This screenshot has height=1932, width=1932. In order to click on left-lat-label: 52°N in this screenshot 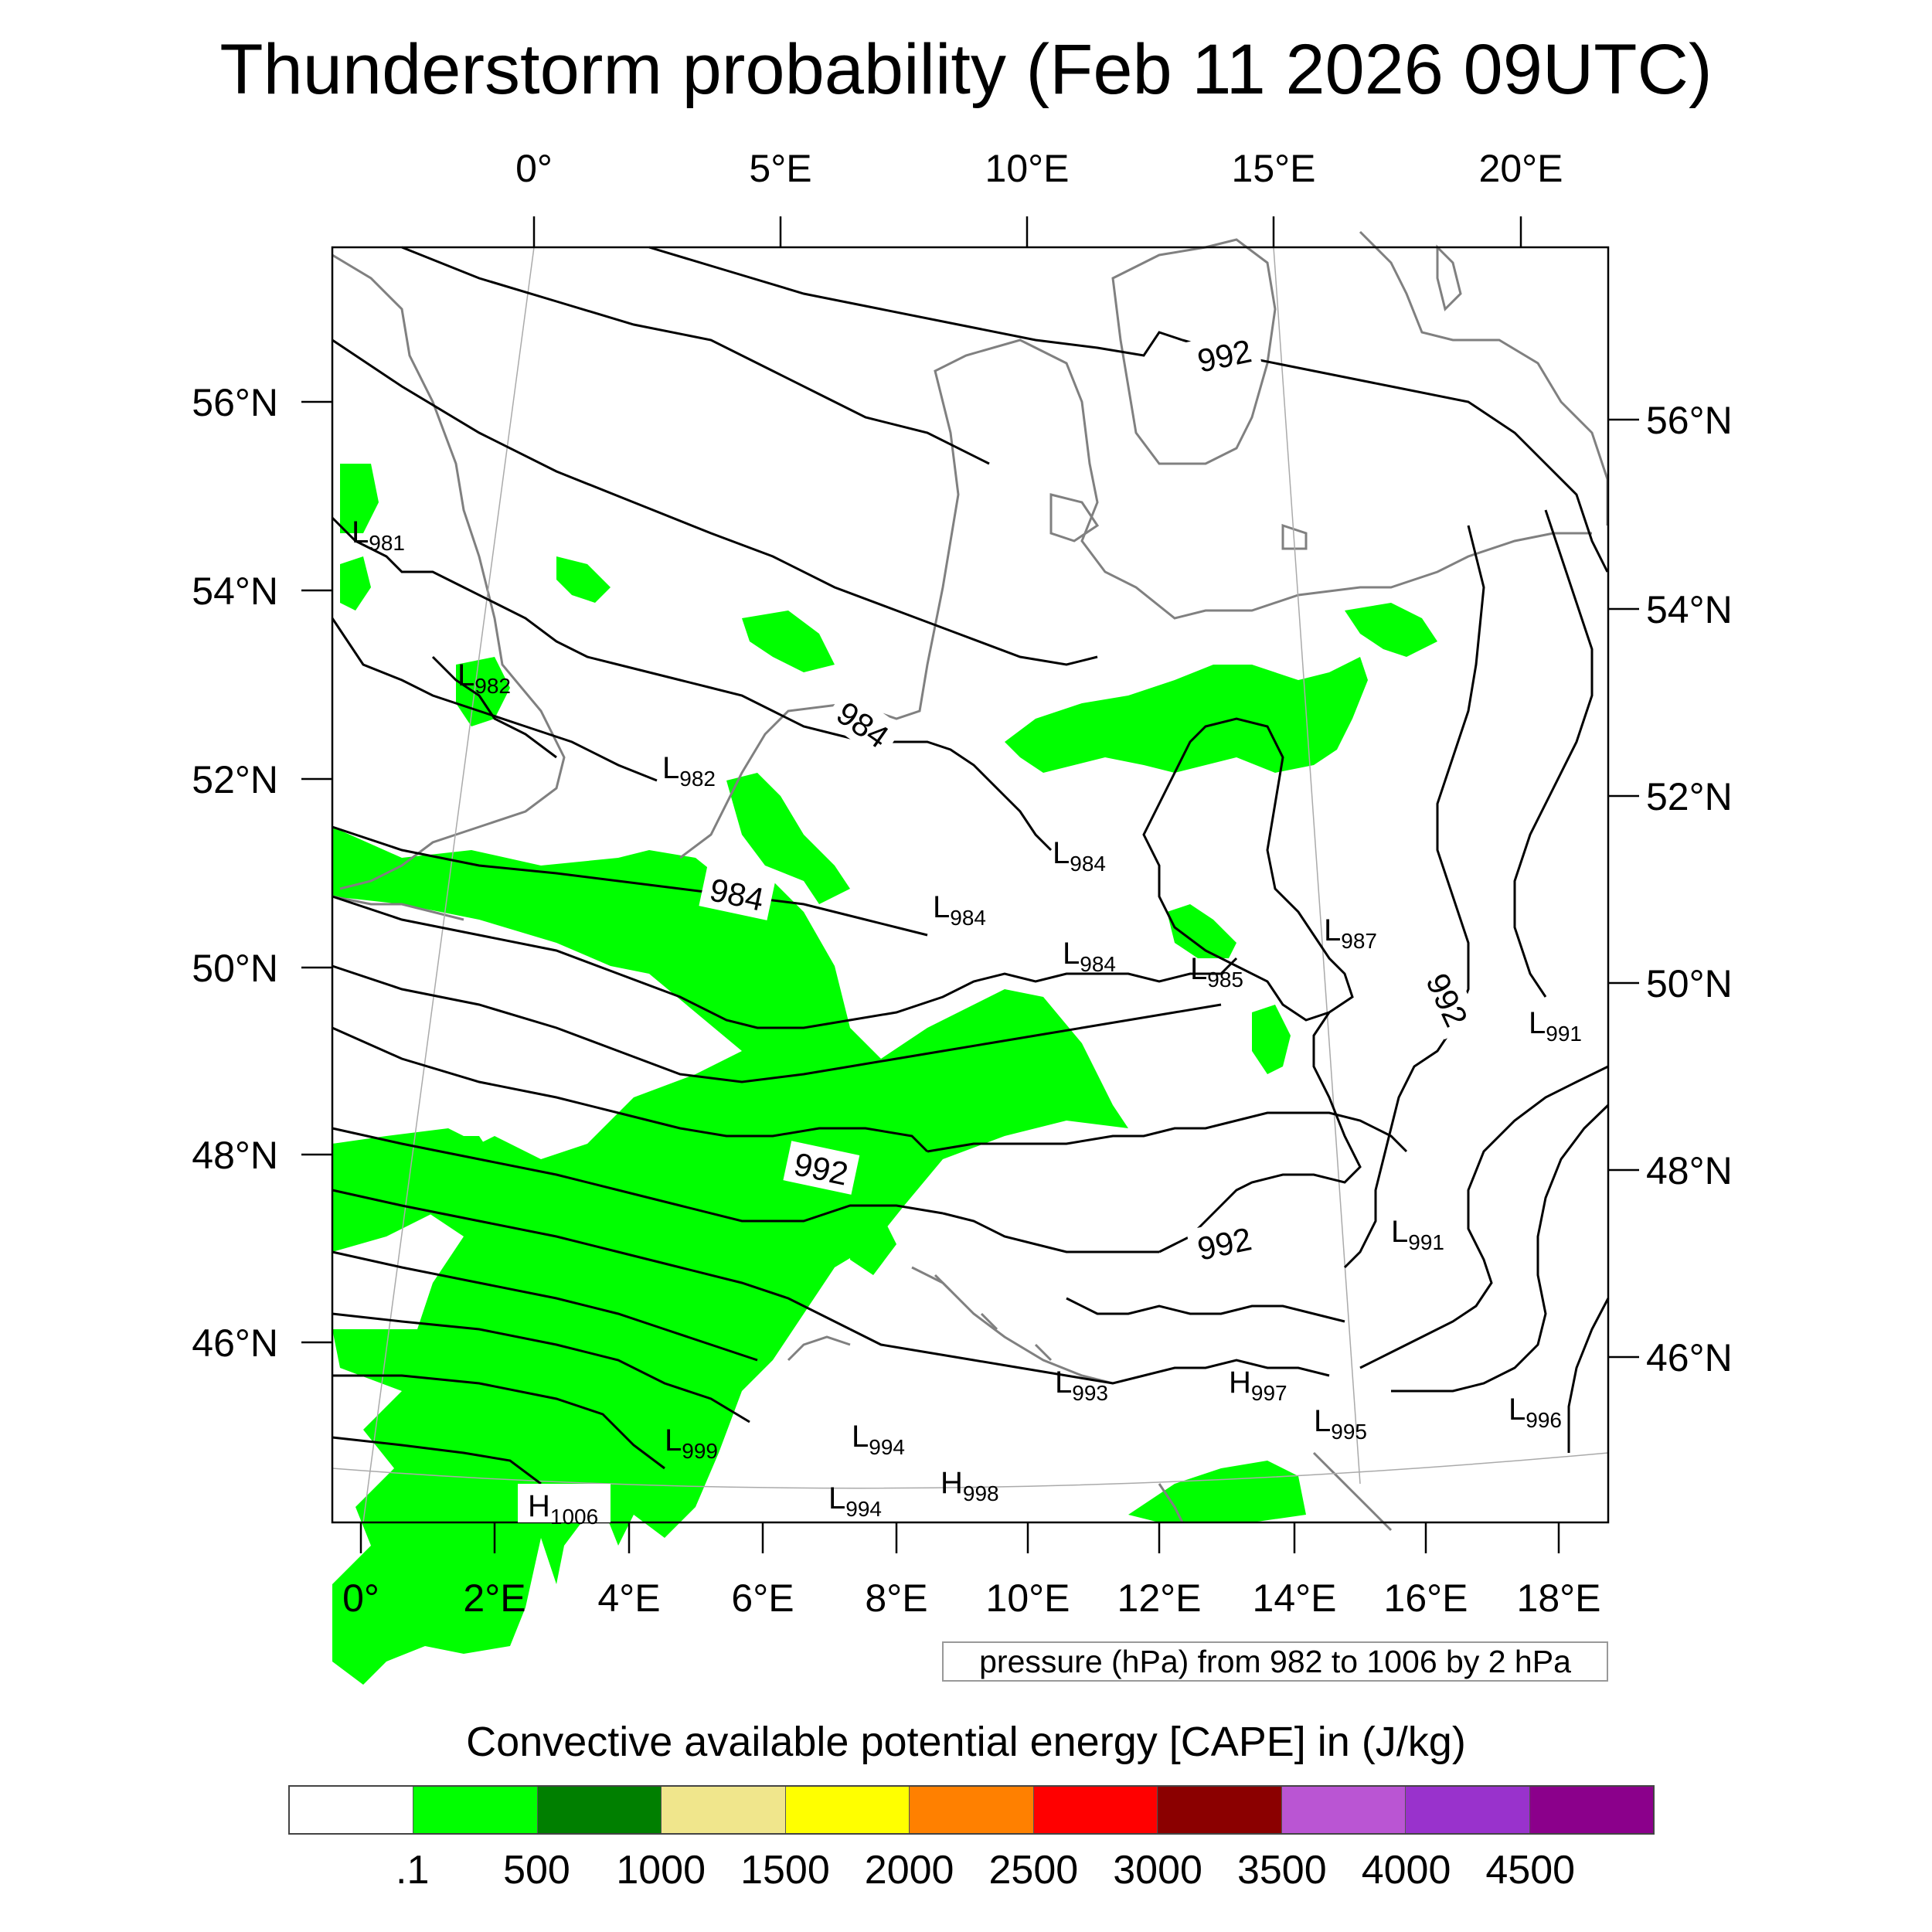, I will do `click(235, 780)`.